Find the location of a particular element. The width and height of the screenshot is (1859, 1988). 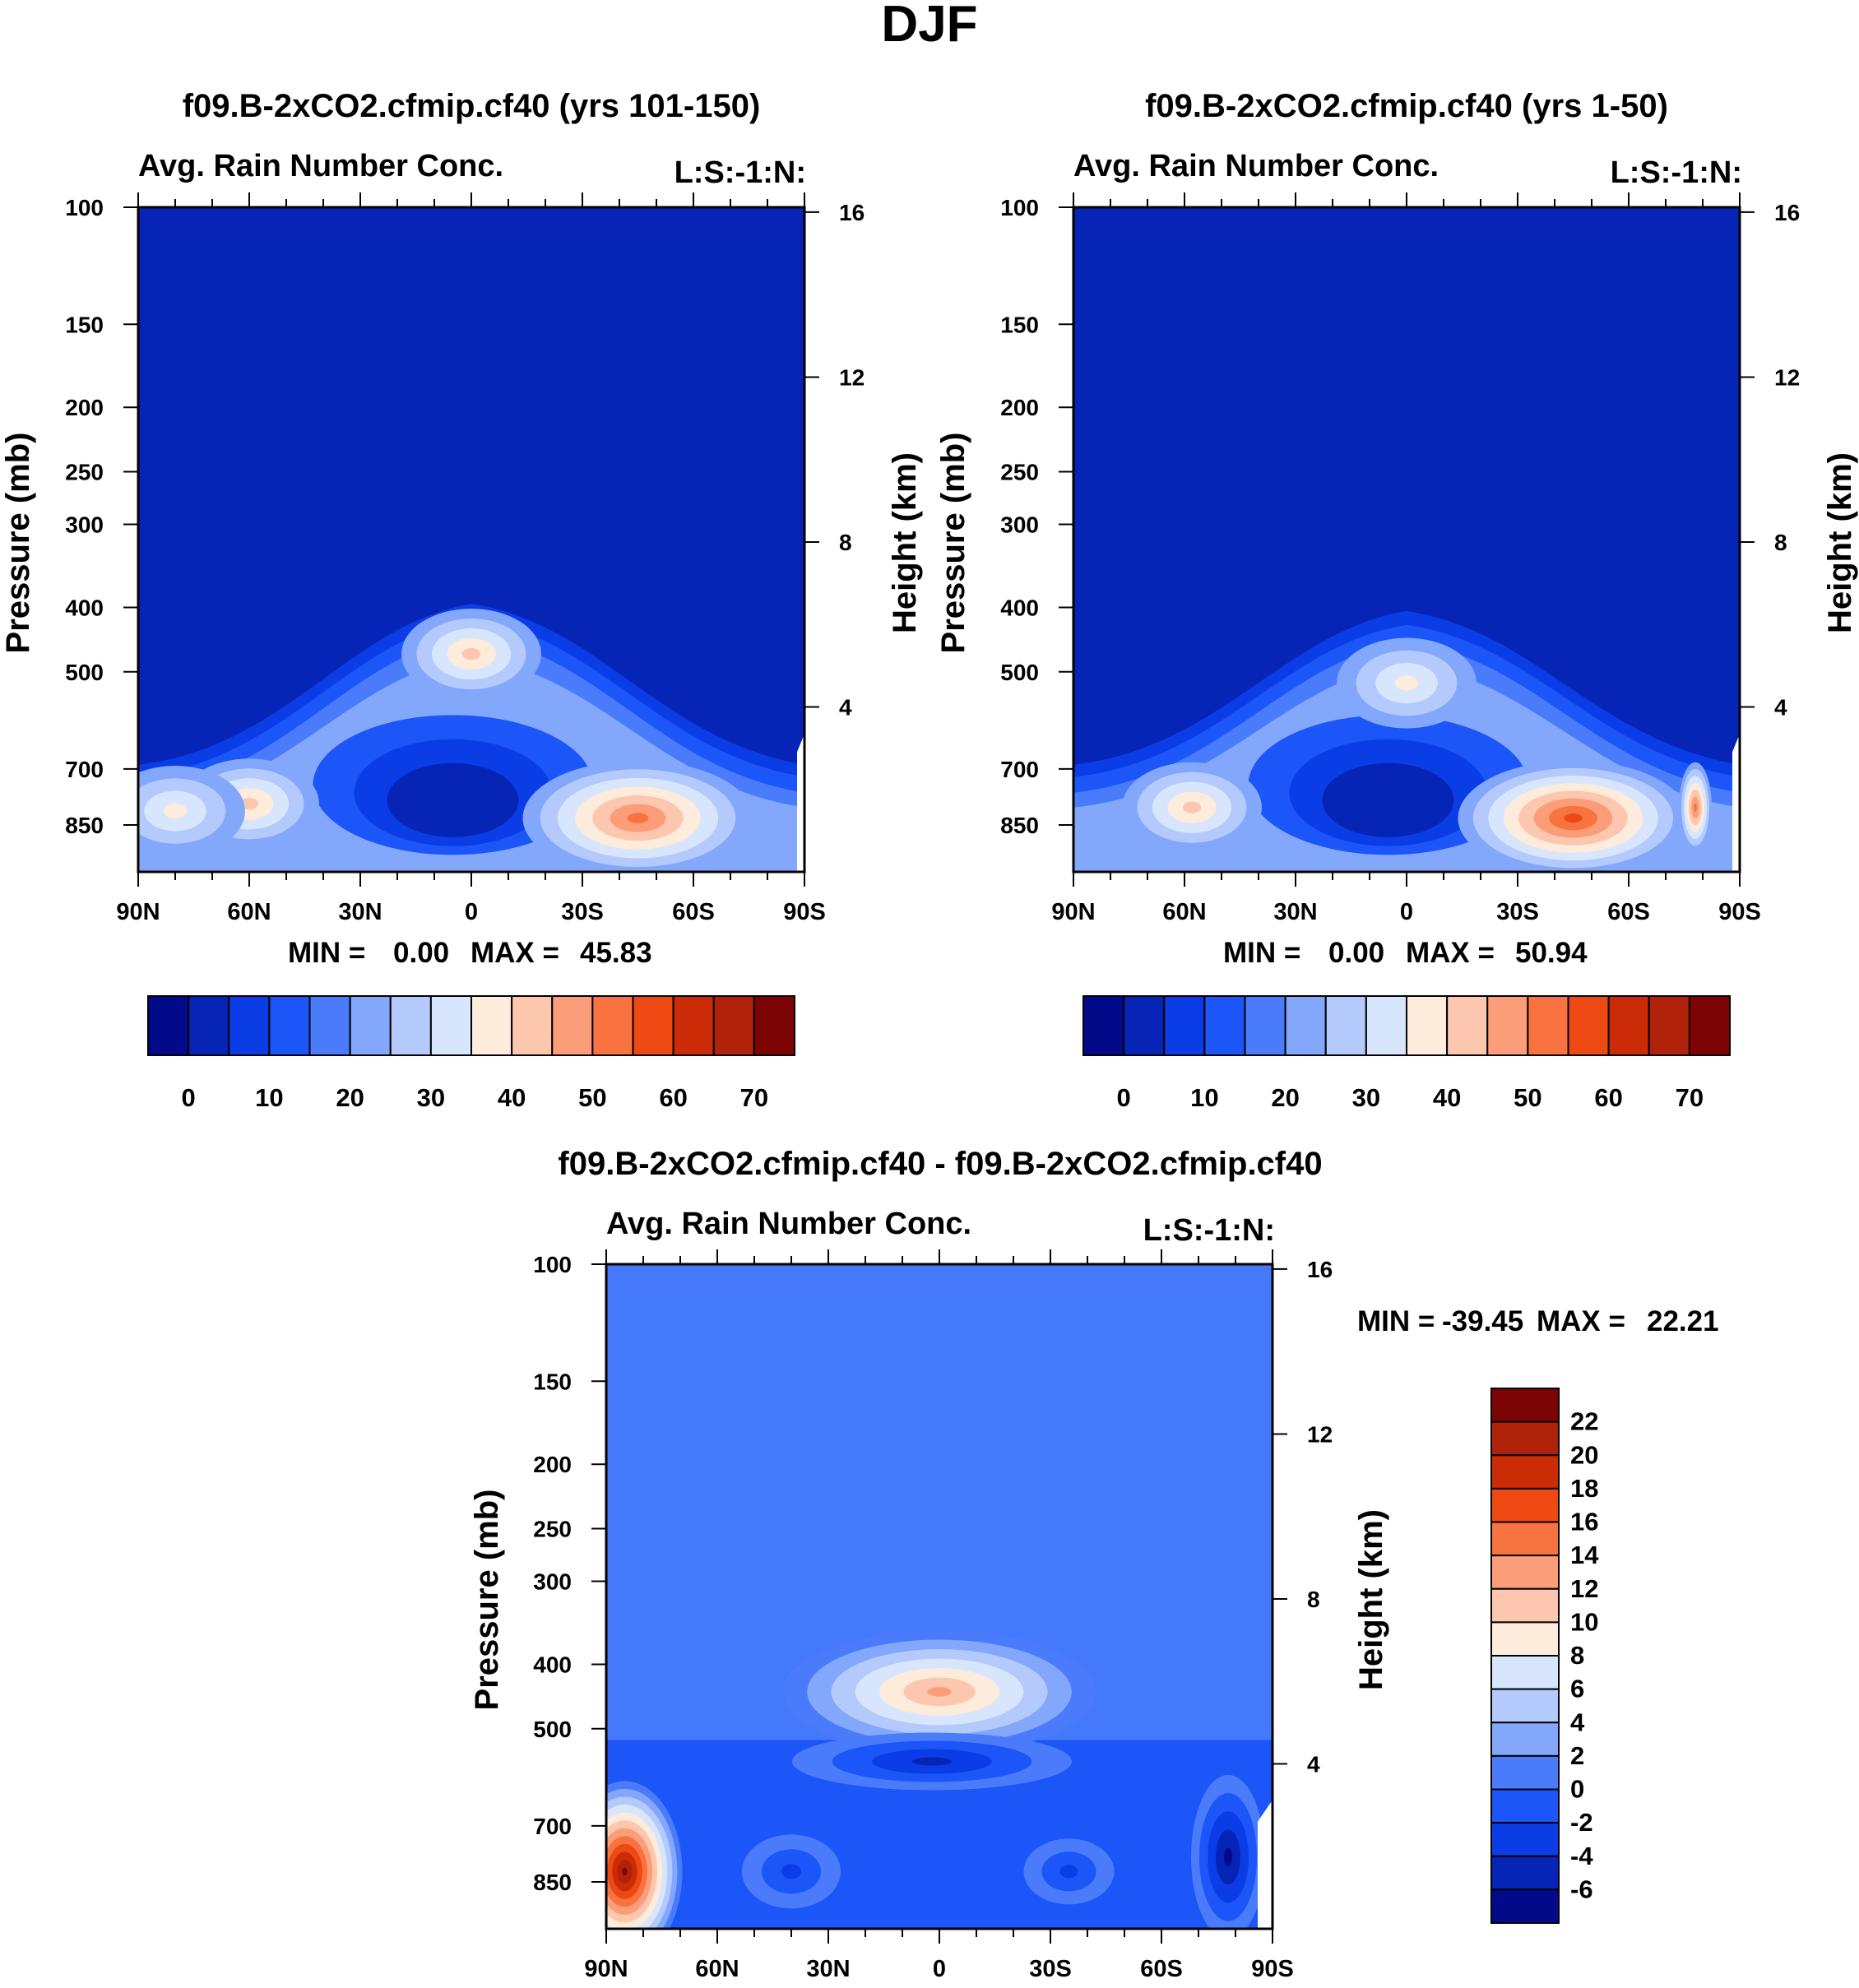

colorbar-label: 18 is located at coordinates (1584, 1489).